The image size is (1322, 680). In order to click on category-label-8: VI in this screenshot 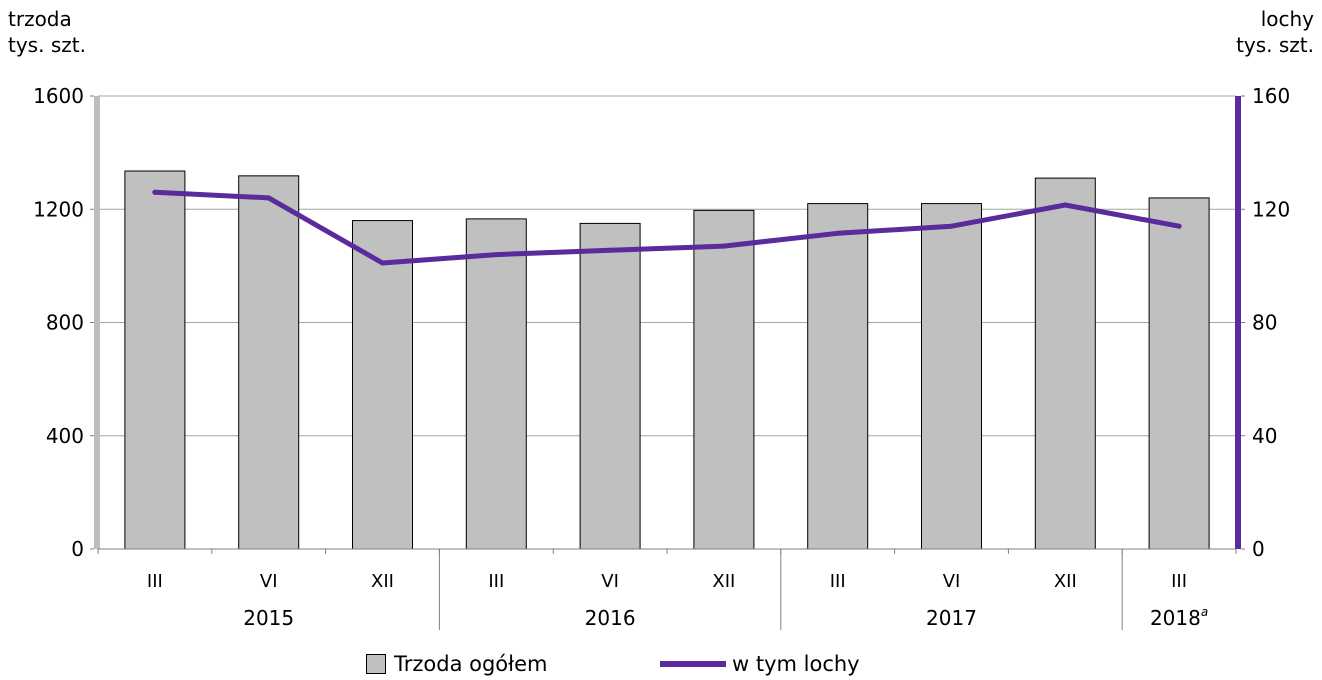, I will do `click(952, 581)`.